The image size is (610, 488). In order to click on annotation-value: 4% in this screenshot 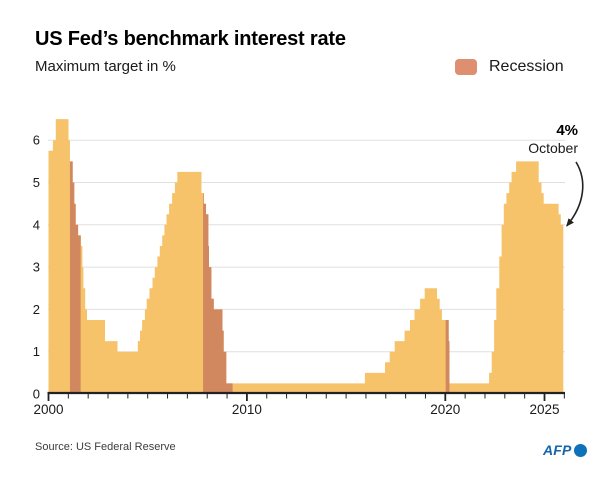, I will do `click(567, 130)`.